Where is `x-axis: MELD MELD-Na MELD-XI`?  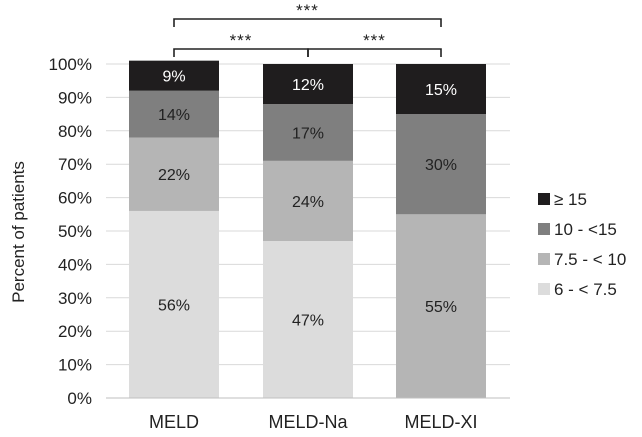
x-axis: MELD MELD-Na MELD-XI is located at coordinates (308, 414).